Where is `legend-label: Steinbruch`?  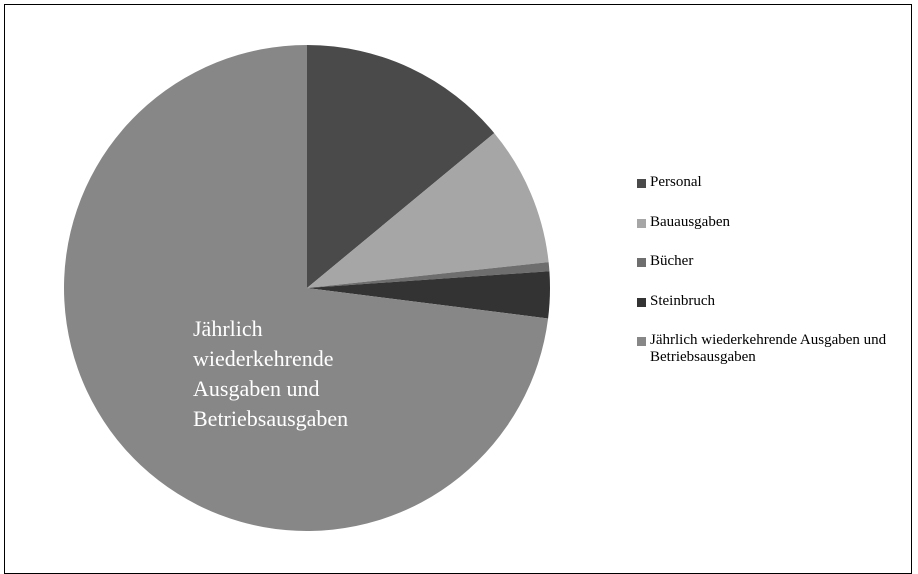 legend-label: Steinbruch is located at coordinates (682, 300).